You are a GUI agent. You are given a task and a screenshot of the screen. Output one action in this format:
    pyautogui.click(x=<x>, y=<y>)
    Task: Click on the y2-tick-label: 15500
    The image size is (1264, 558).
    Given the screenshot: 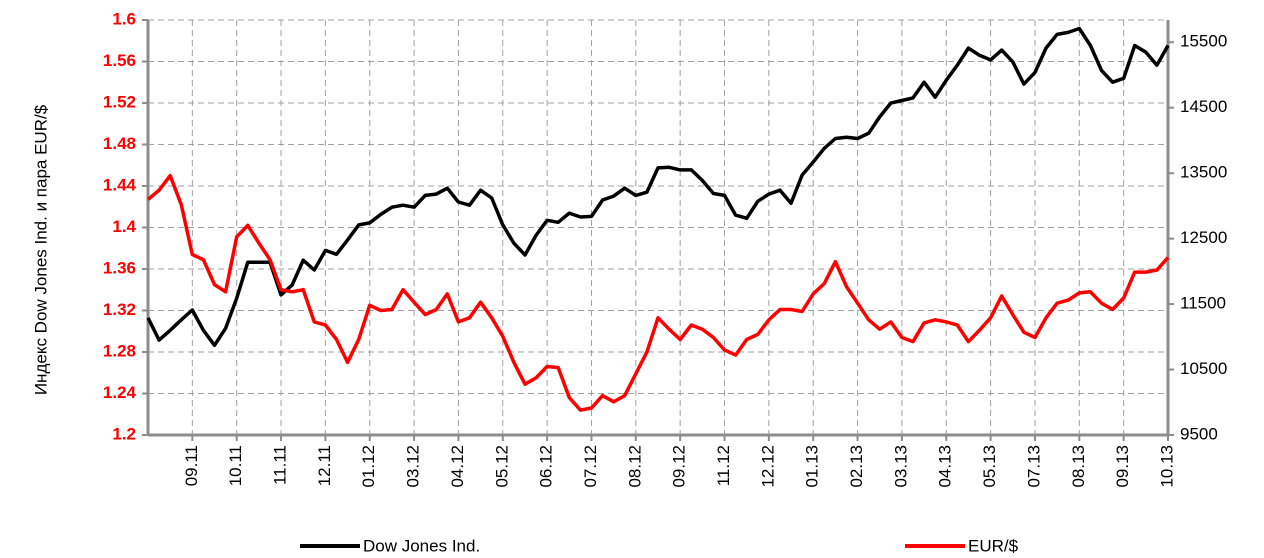 What is the action you would take?
    pyautogui.click(x=1203, y=41)
    